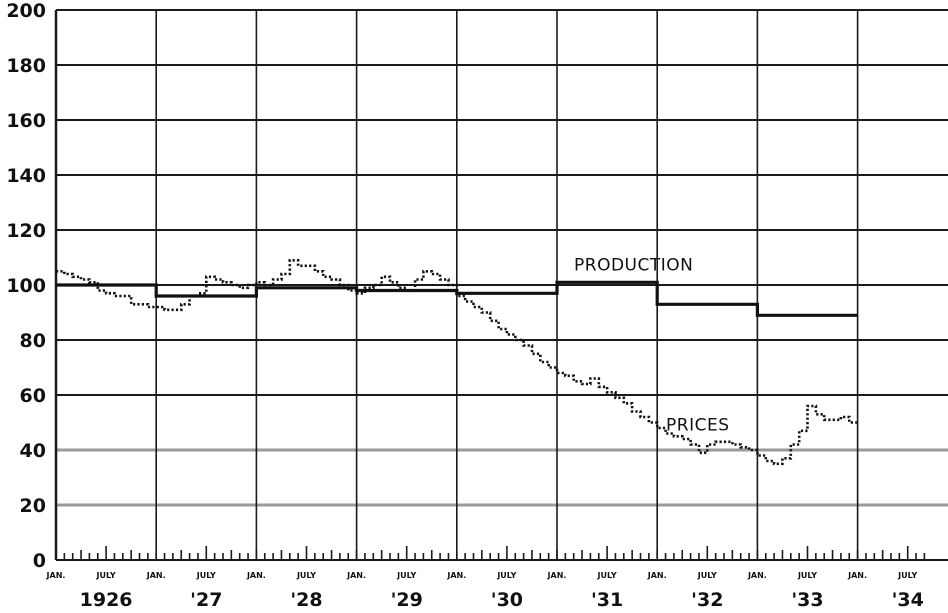 This screenshot has width=948, height=613. I want to click on y-tick-label: 140, so click(26, 176).